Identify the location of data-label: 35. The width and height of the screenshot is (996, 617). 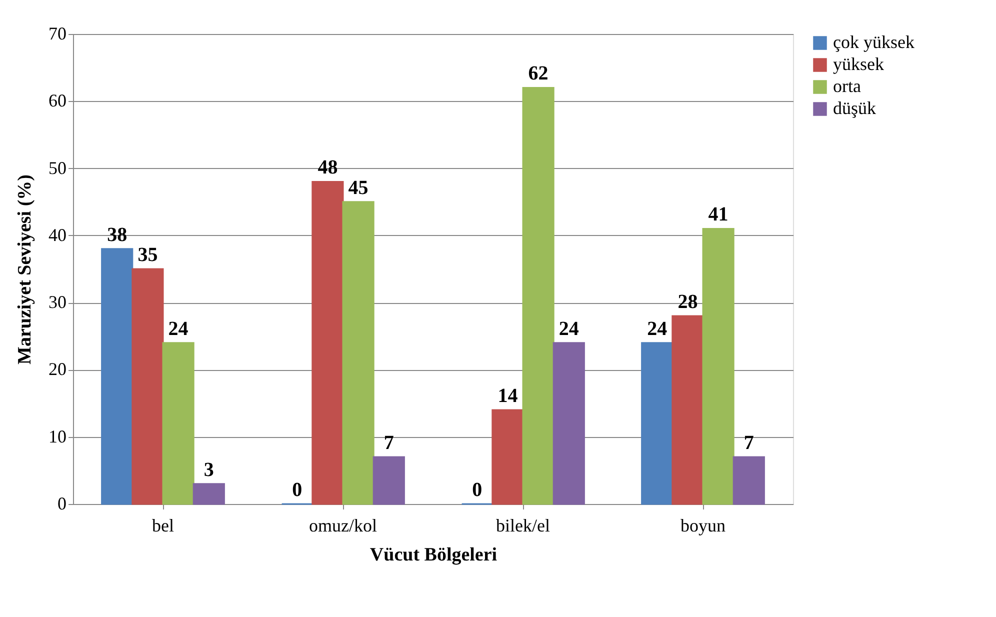
(148, 255).